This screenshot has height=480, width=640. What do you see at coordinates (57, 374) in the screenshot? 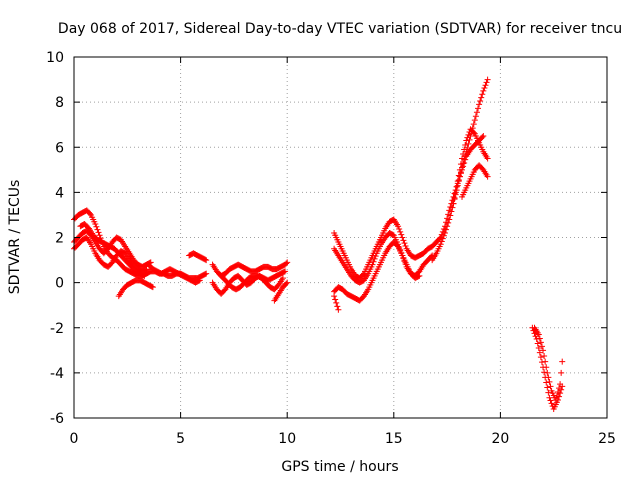
I see `y-tick-label: -4` at bounding box center [57, 374].